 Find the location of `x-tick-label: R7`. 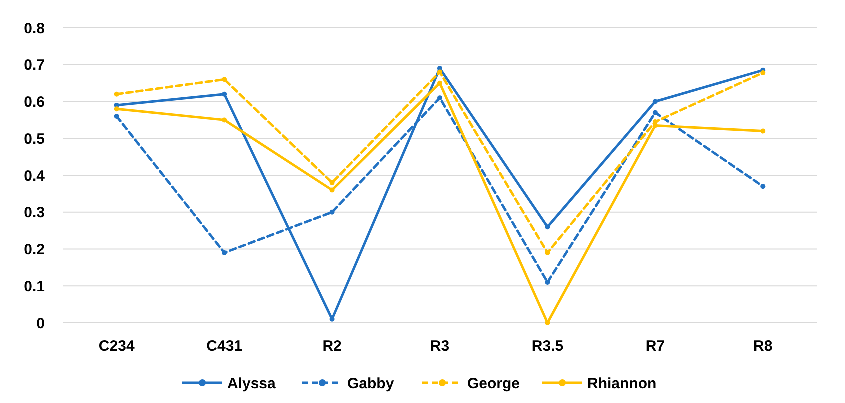

x-tick-label: R7 is located at coordinates (656, 346).